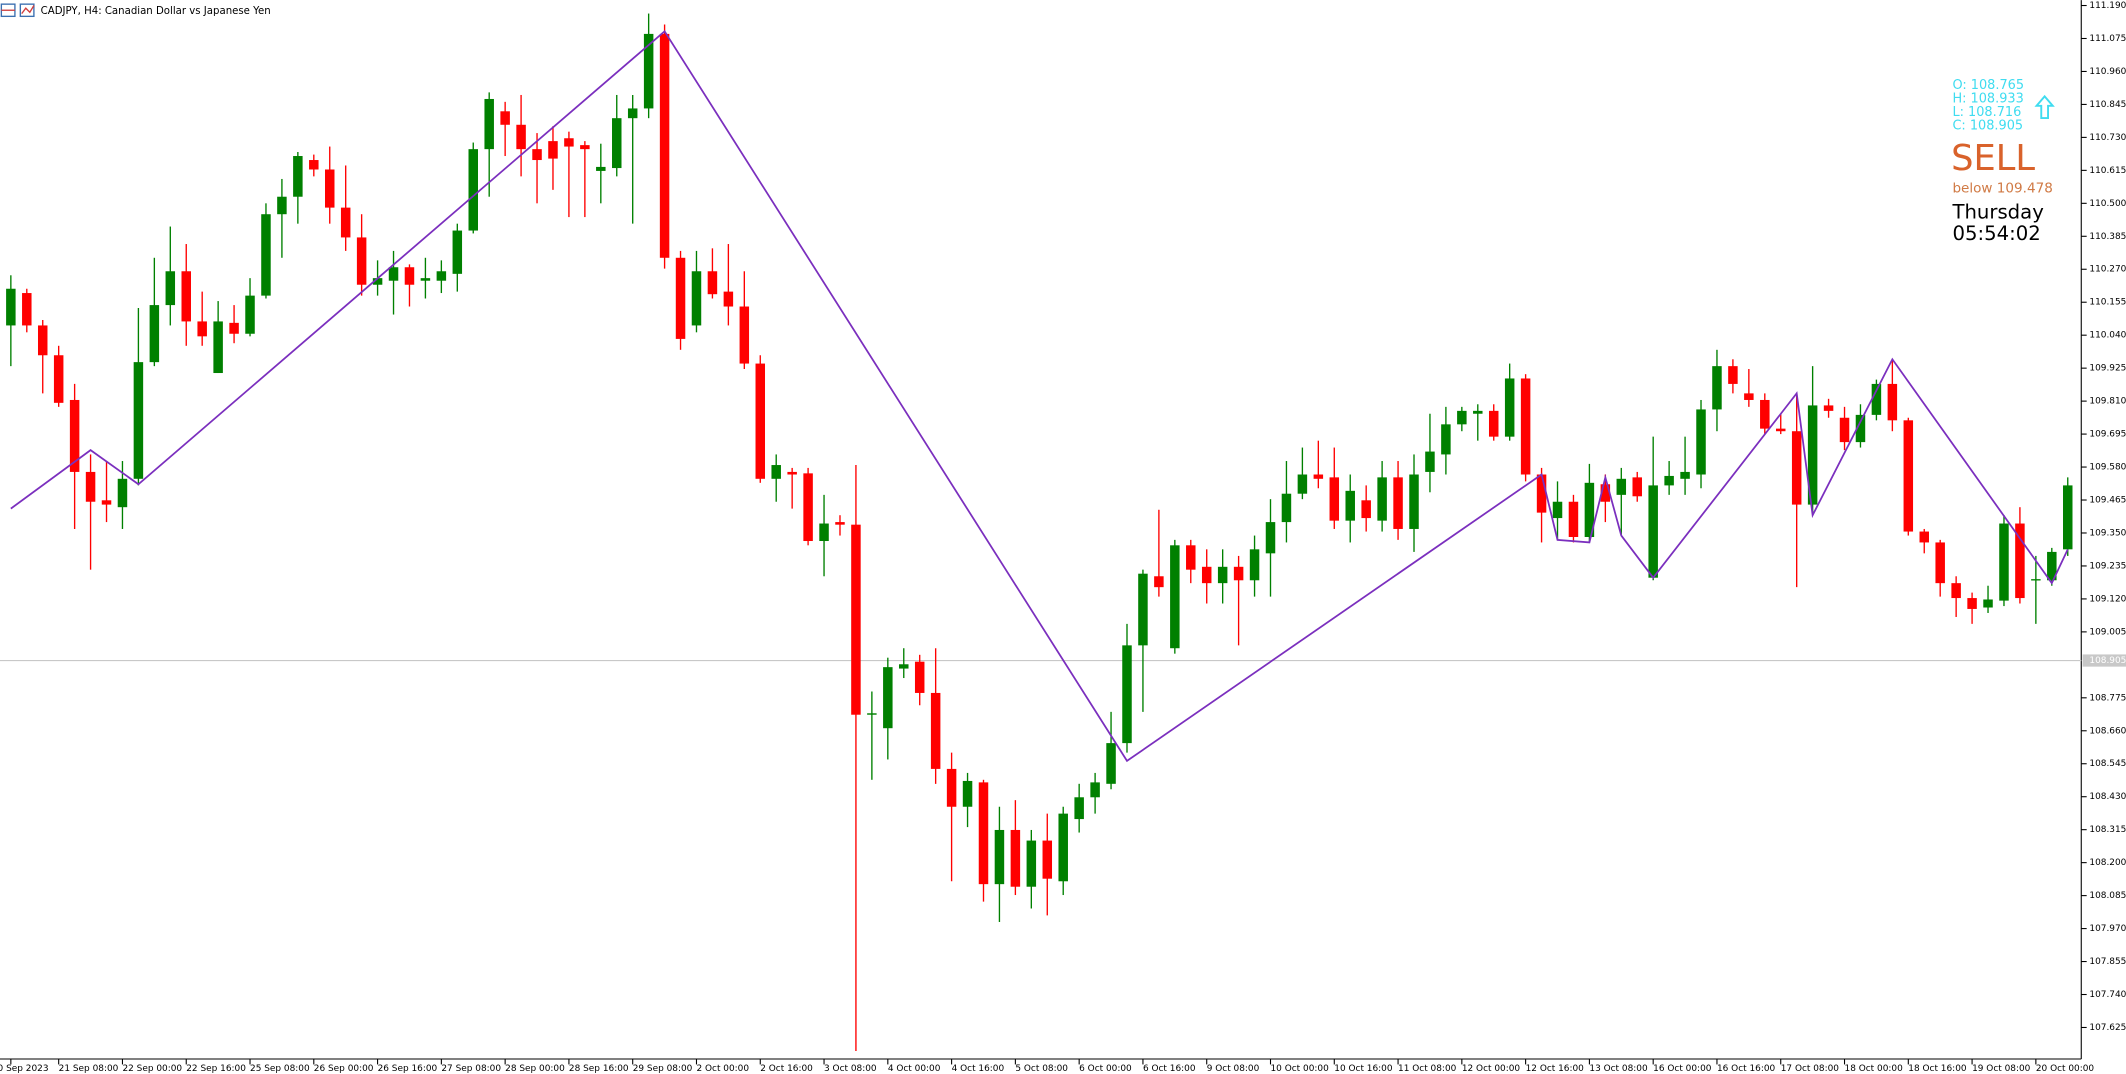  What do you see at coordinates (2107, 105) in the screenshot?
I see `y-tick-label: 110.845` at bounding box center [2107, 105].